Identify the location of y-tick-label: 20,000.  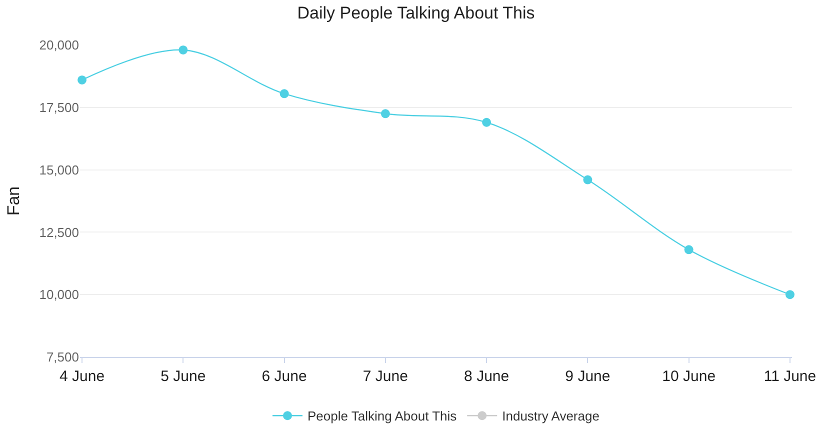
(59, 45).